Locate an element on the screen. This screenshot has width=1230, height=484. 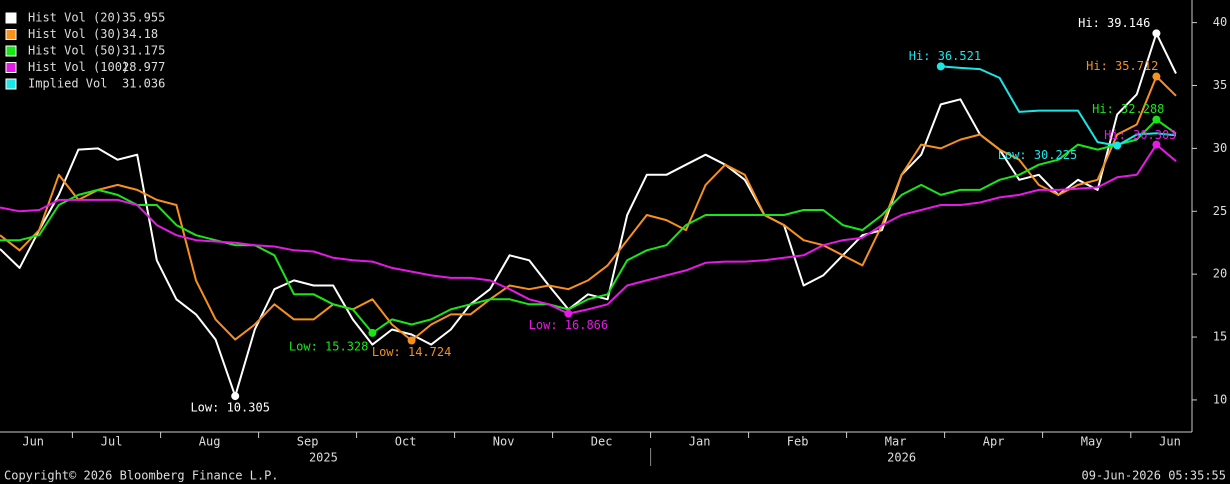
legend-value: 28.977 is located at coordinates (143, 67).